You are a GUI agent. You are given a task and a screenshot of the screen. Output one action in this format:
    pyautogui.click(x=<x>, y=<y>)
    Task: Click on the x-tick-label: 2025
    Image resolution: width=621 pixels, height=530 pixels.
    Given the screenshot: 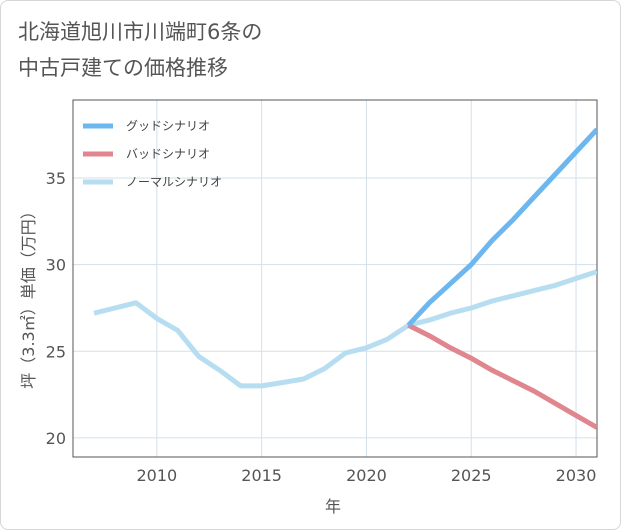 What is the action you would take?
    pyautogui.click(x=471, y=475)
    